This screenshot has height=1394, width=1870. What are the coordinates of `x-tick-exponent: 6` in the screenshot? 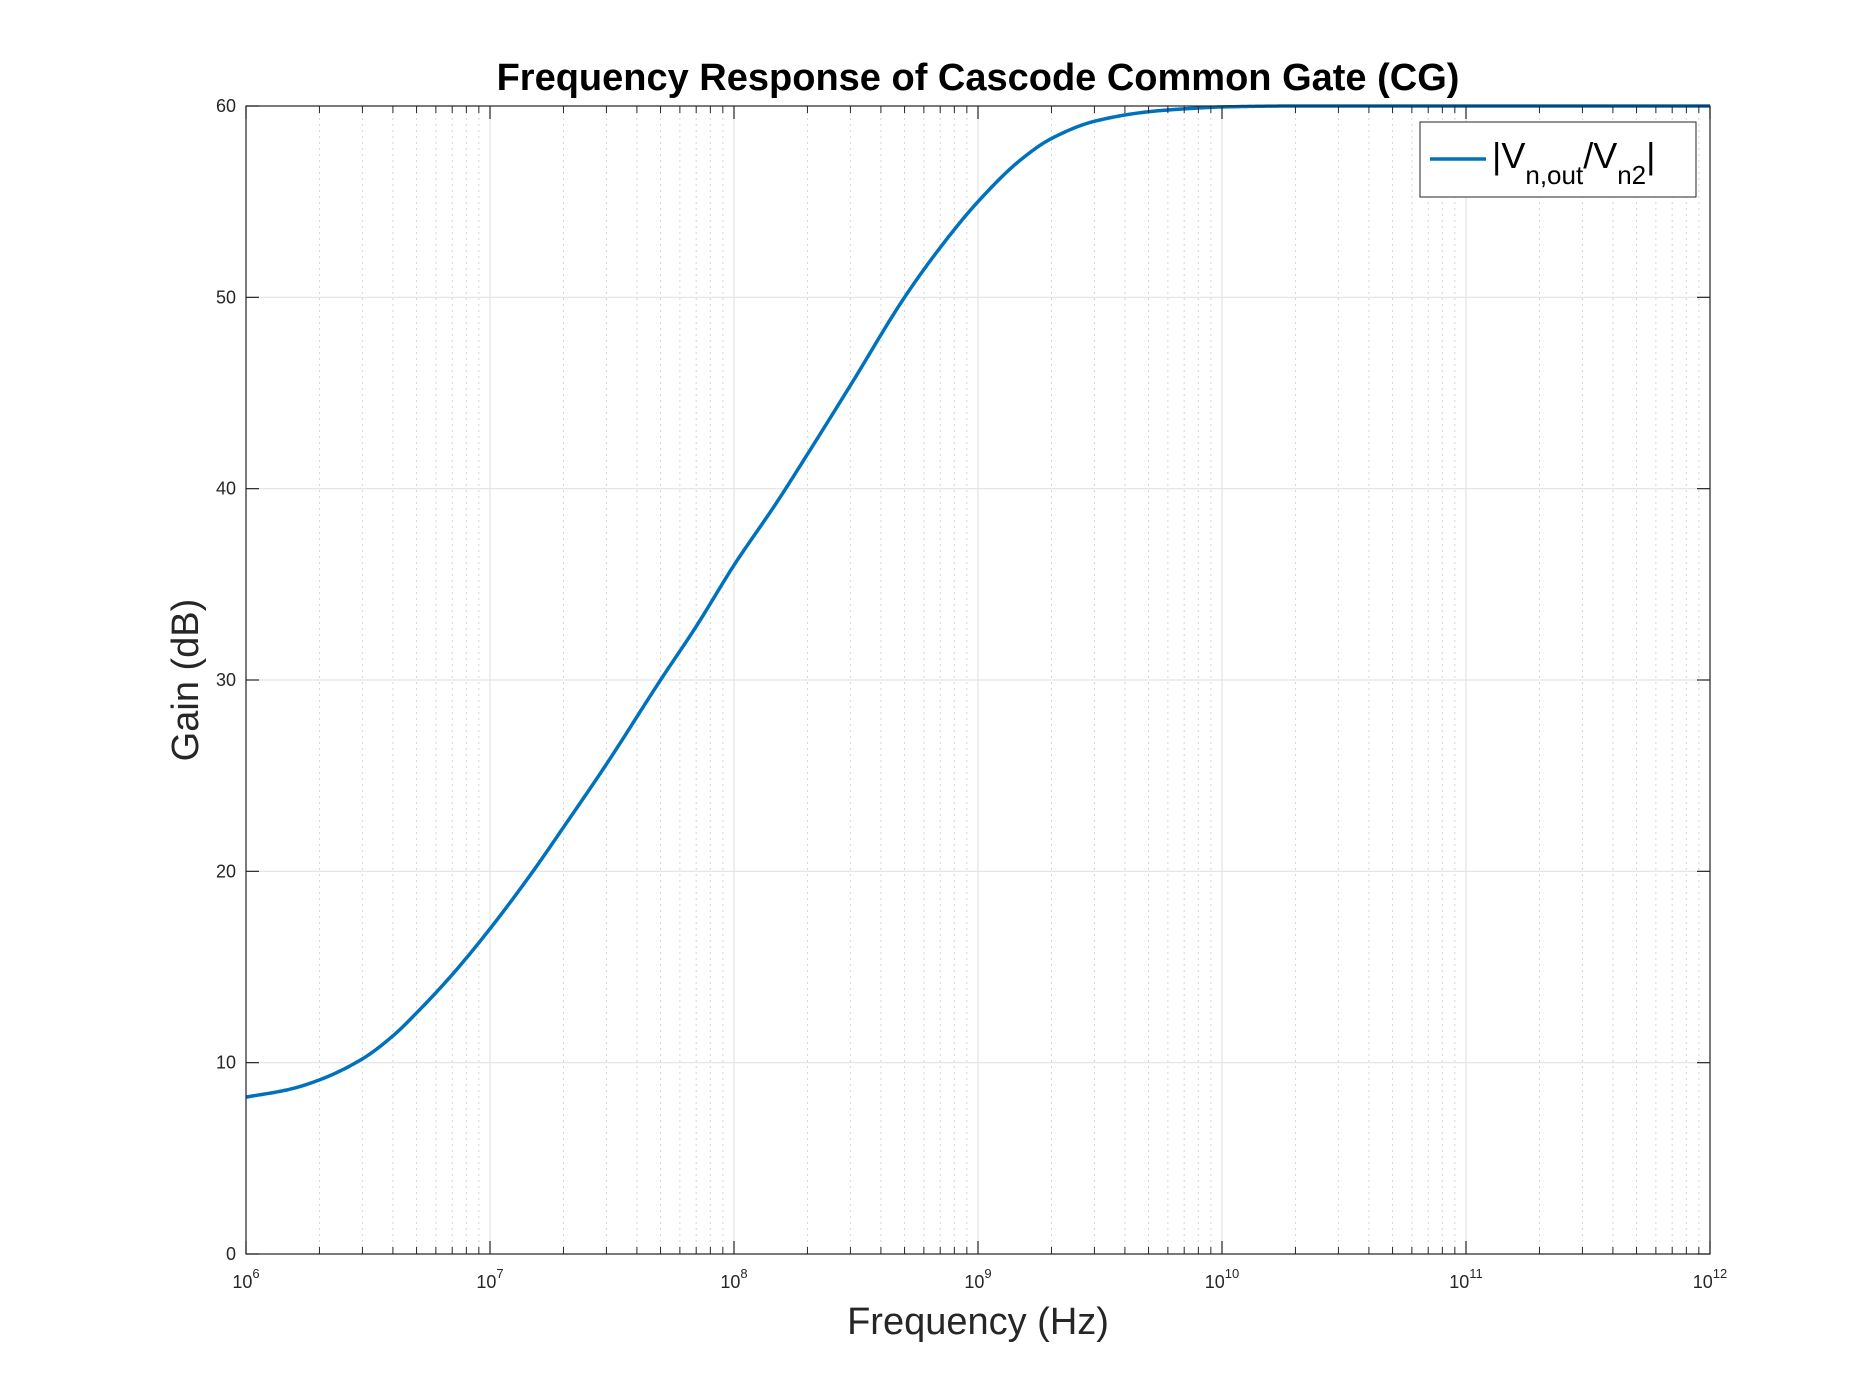 It's located at (255, 1273).